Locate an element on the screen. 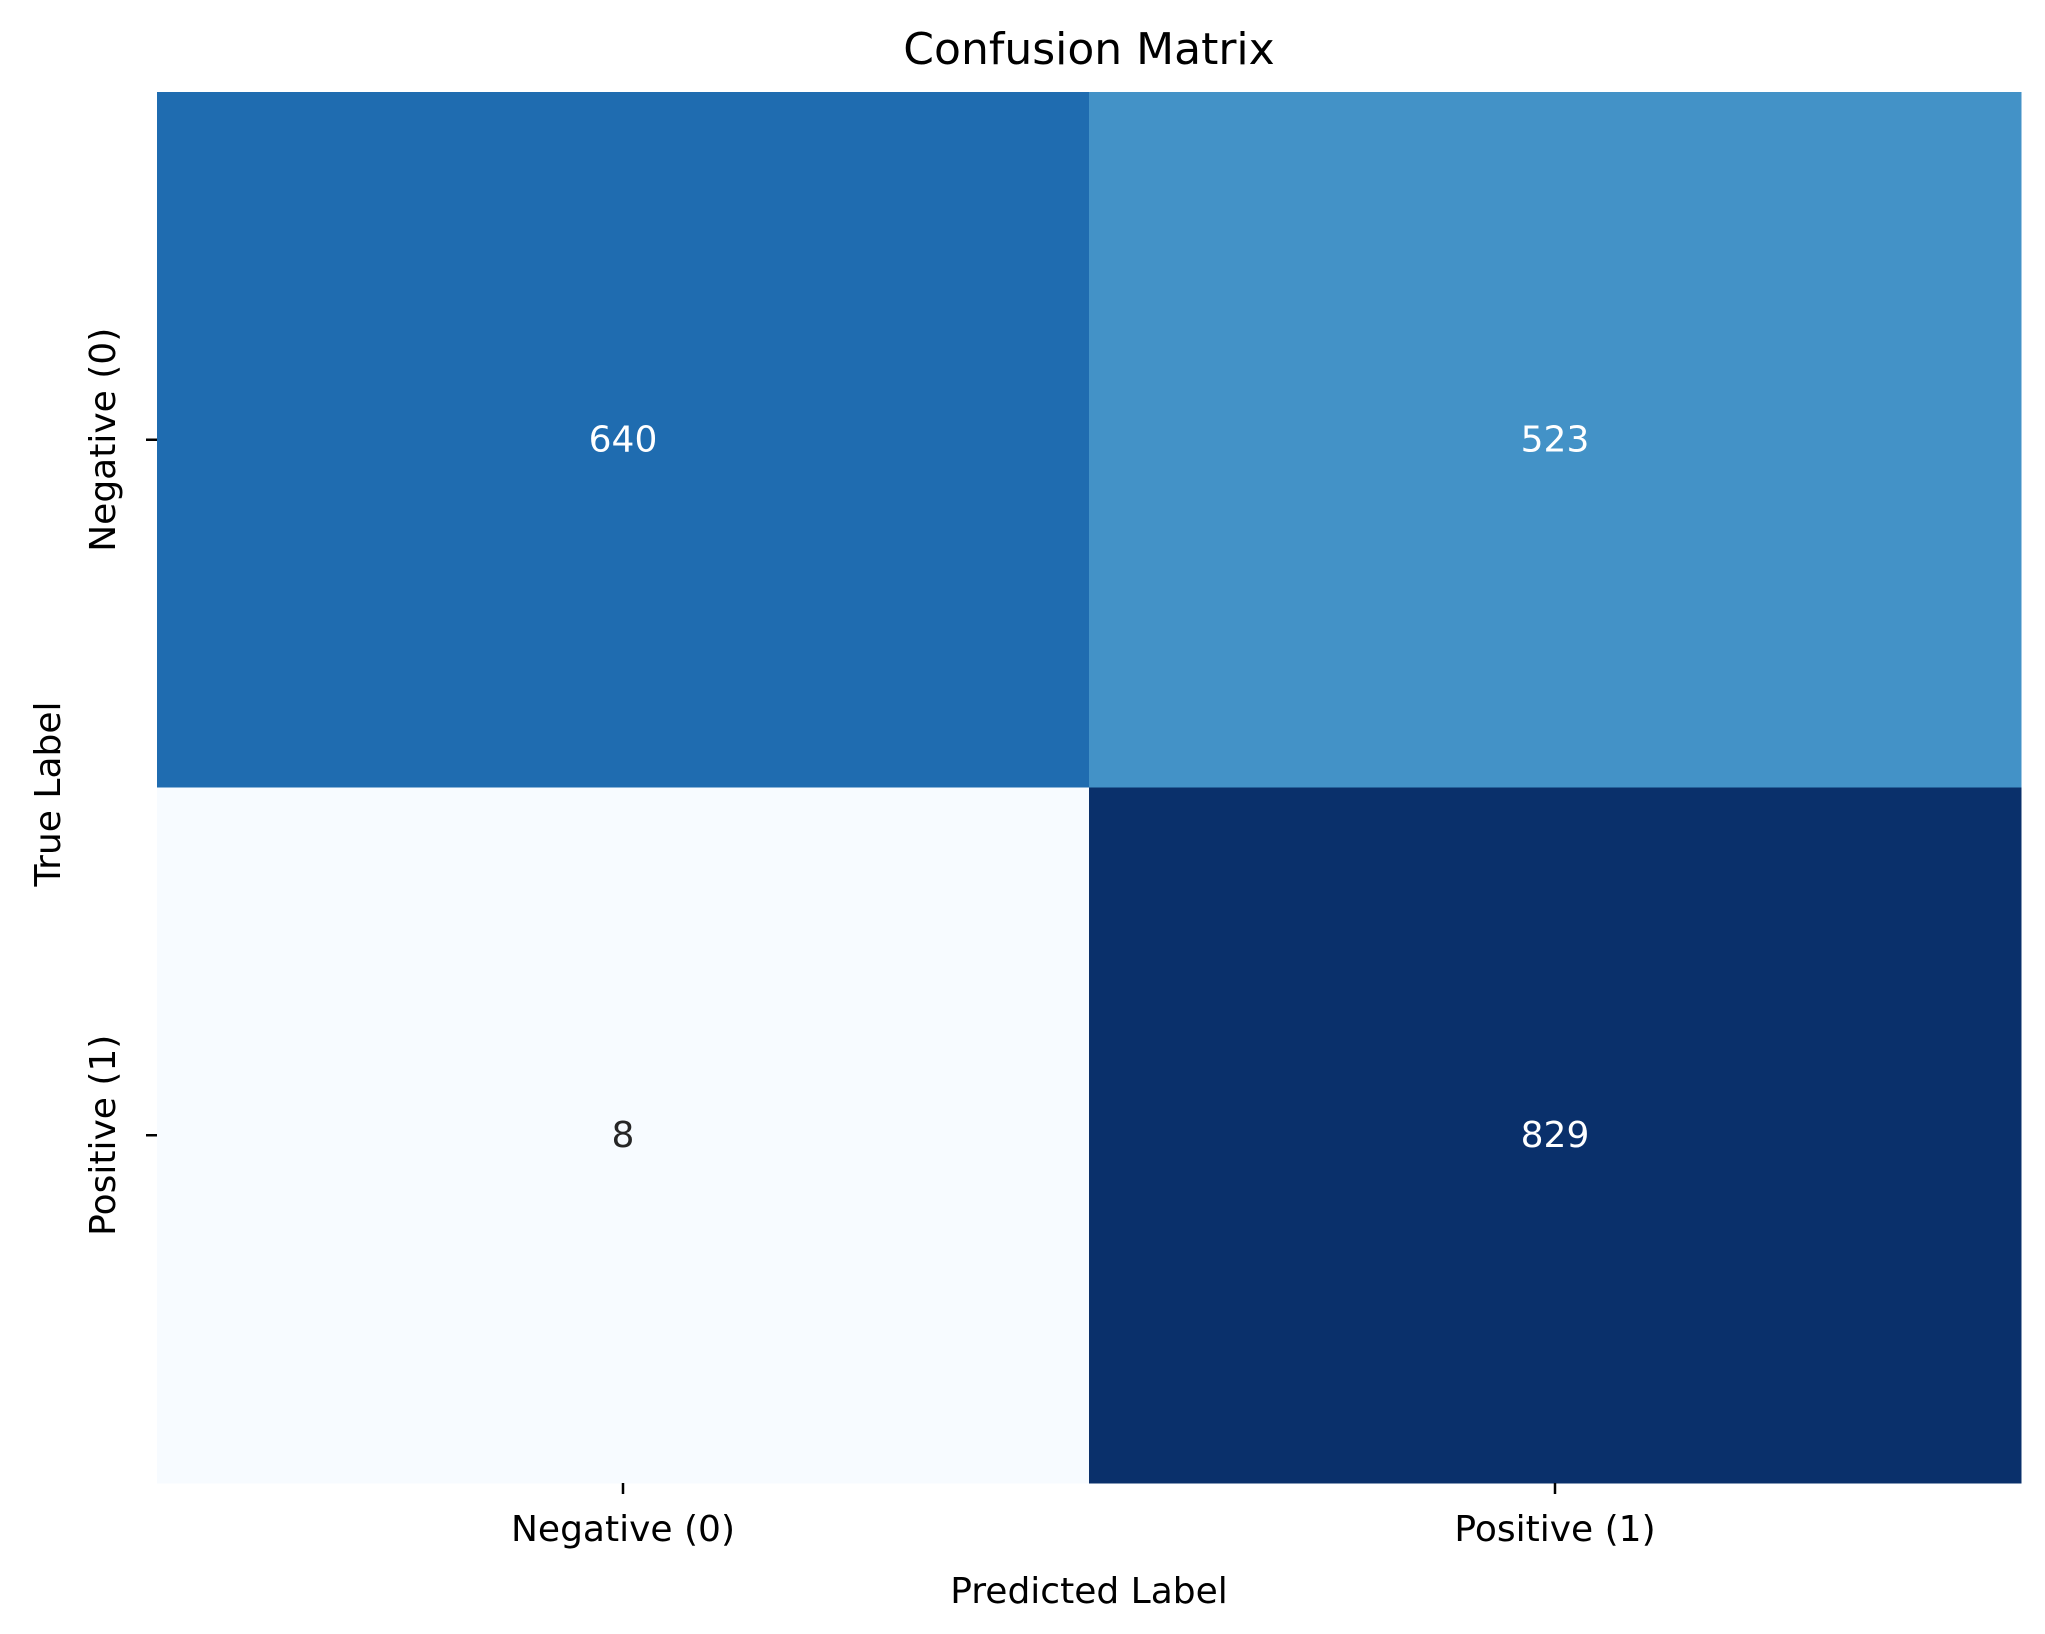  cell-value-r1-c0: 8 is located at coordinates (623, 1135).